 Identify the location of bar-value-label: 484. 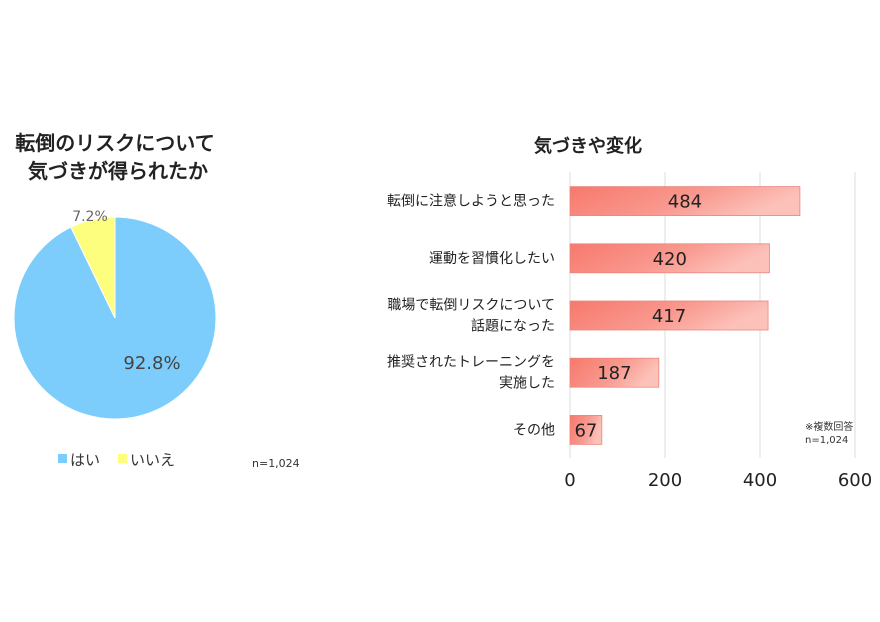
(685, 202).